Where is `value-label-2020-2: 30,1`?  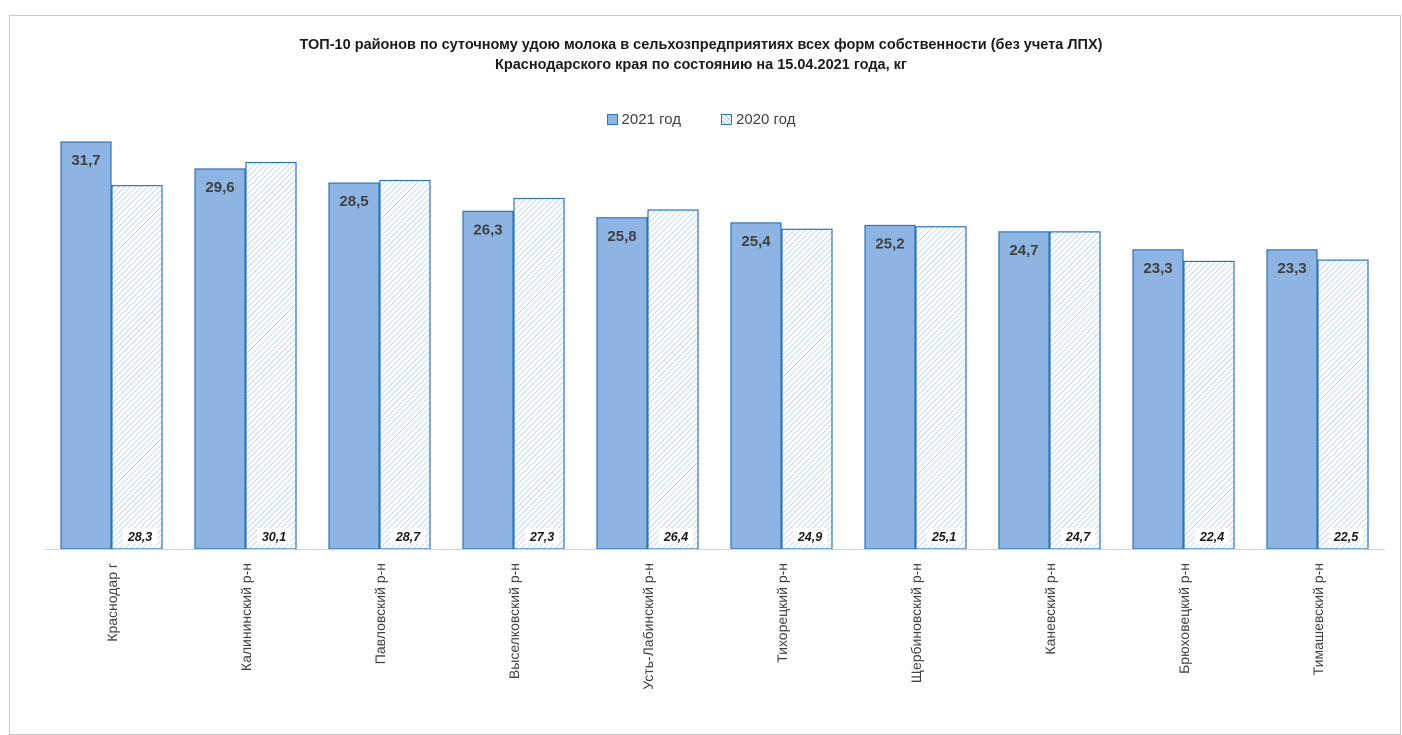 value-label-2020-2: 30,1 is located at coordinates (274, 537).